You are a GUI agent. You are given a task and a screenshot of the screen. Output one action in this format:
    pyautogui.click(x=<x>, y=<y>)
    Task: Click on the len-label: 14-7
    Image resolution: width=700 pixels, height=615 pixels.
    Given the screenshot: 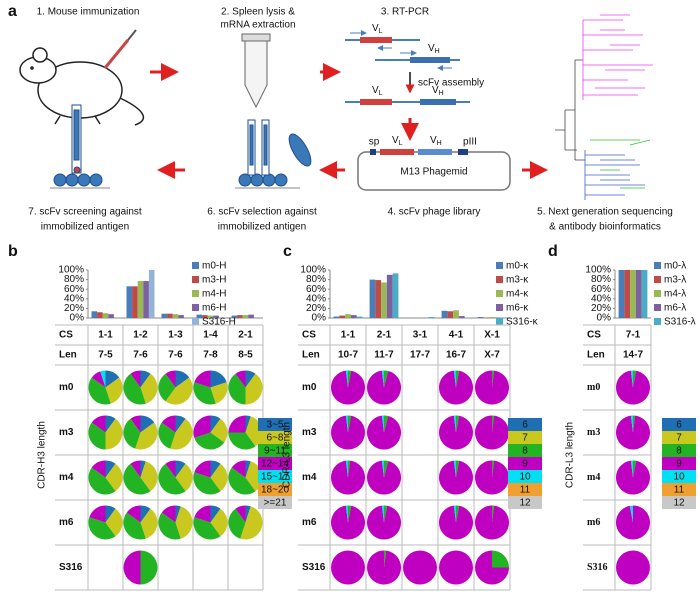 What is the action you would take?
    pyautogui.click(x=633, y=355)
    